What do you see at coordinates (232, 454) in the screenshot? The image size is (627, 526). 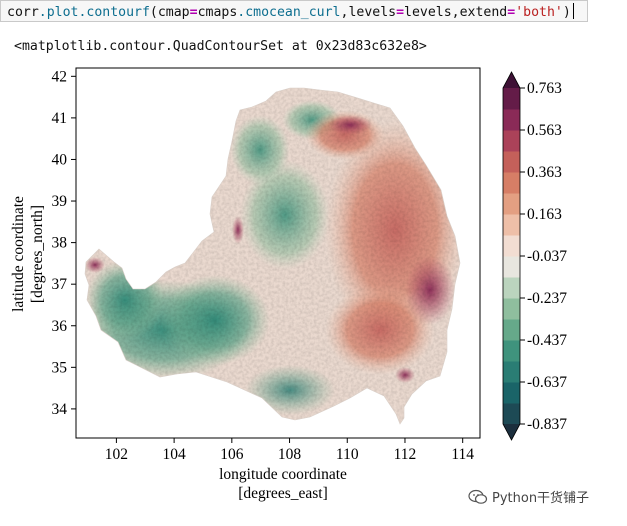 I see `x-tick-label: 106` at bounding box center [232, 454].